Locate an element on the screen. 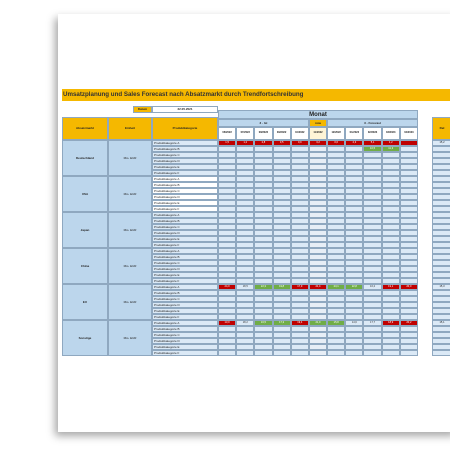  market-header: Absatzmarkt is located at coordinates (85, 128).